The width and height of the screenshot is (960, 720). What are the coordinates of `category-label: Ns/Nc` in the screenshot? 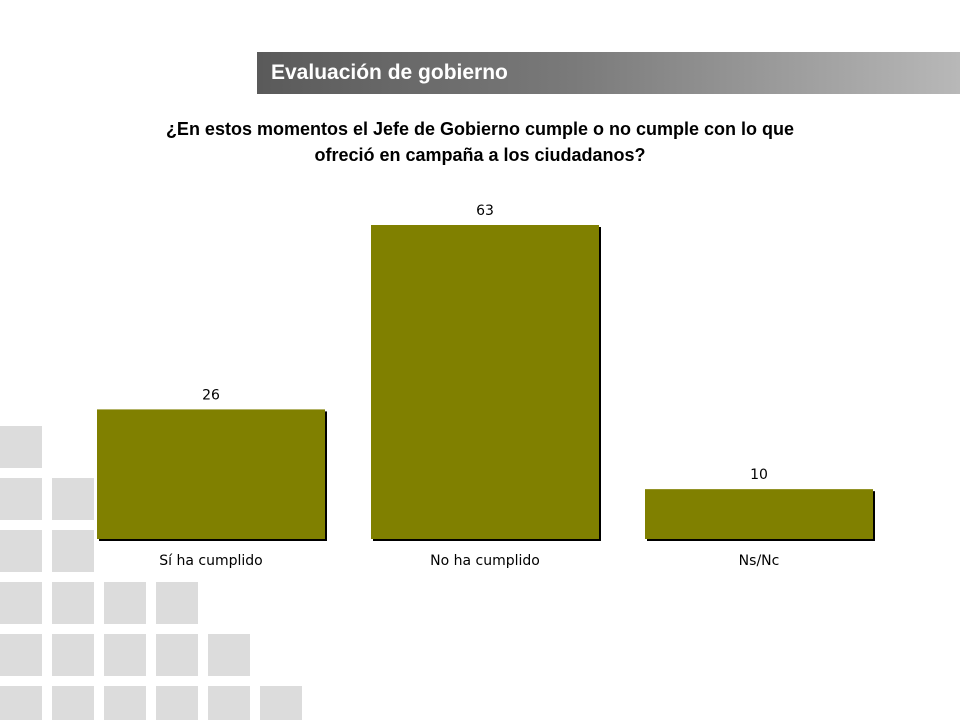 It's located at (759, 561).